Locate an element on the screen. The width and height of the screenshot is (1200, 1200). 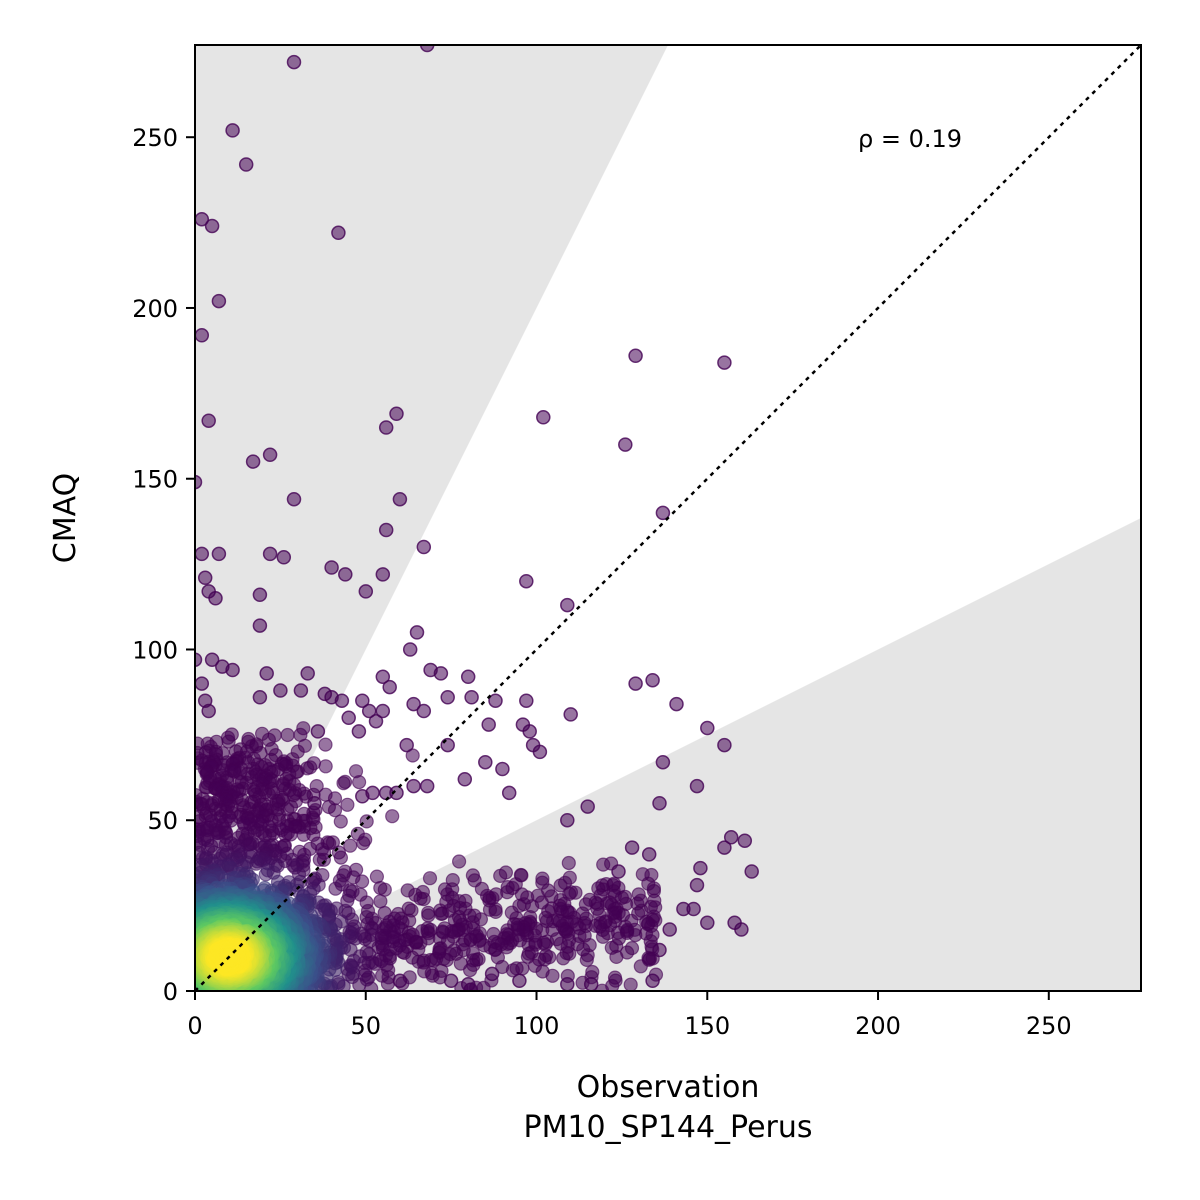
x-tick-label: 100 is located at coordinates (537, 1026).